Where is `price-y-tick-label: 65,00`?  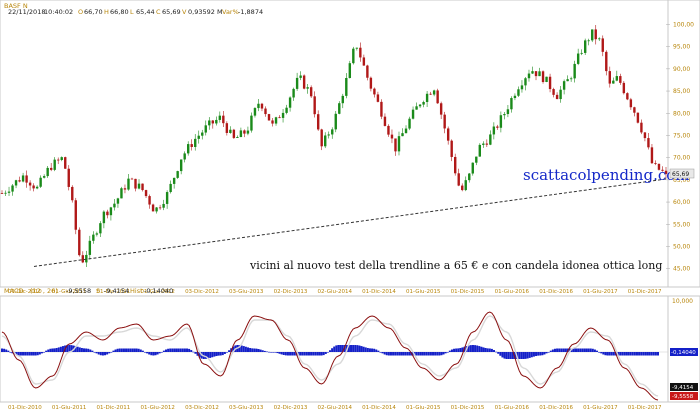 price-y-tick-label: 65,00 is located at coordinates (681, 180).